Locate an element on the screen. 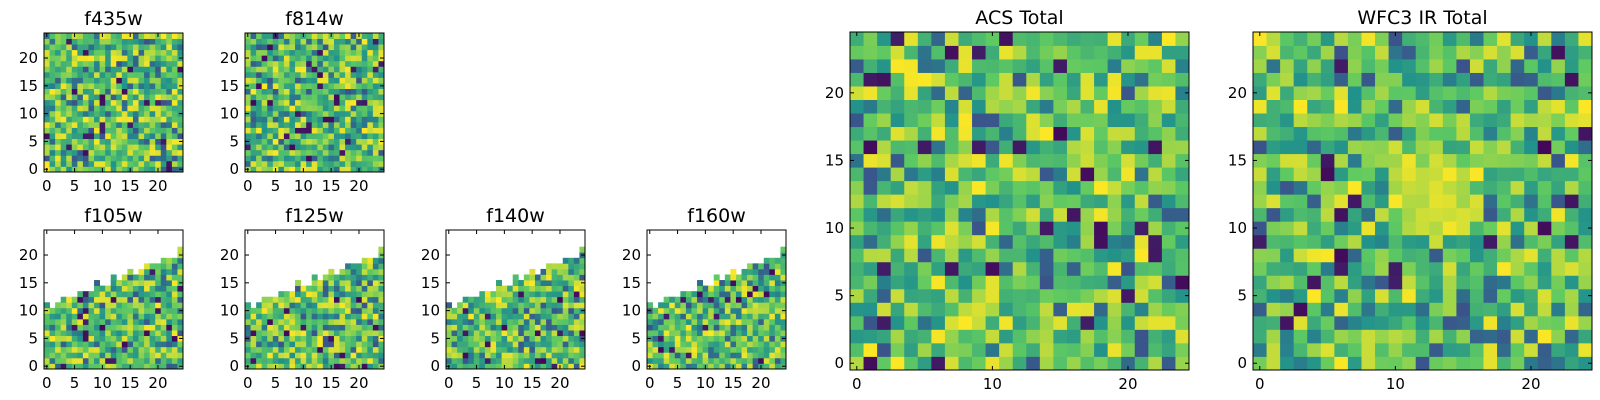 This screenshot has width=1600, height=400. y-tick-label: 10 is located at coordinates (834, 228).